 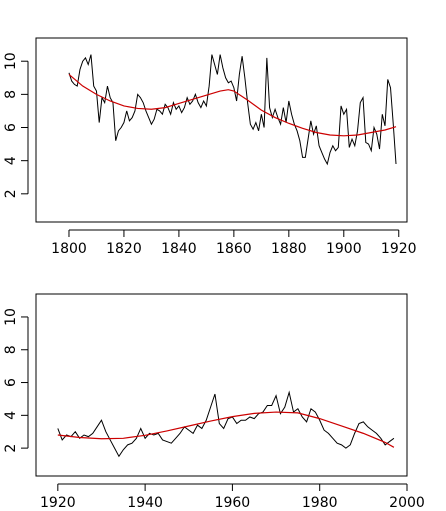 What do you see at coordinates (69, 249) in the screenshot?
I see `x-tick-label: 1800` at bounding box center [69, 249].